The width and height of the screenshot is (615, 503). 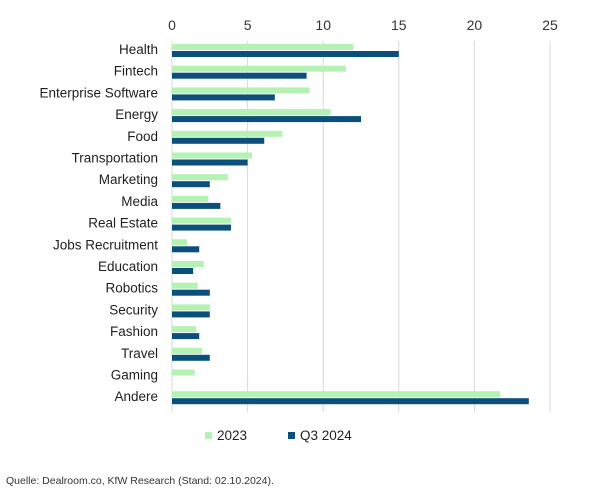 What do you see at coordinates (98, 92) in the screenshot?
I see `category-label: Enterprise Software` at bounding box center [98, 92].